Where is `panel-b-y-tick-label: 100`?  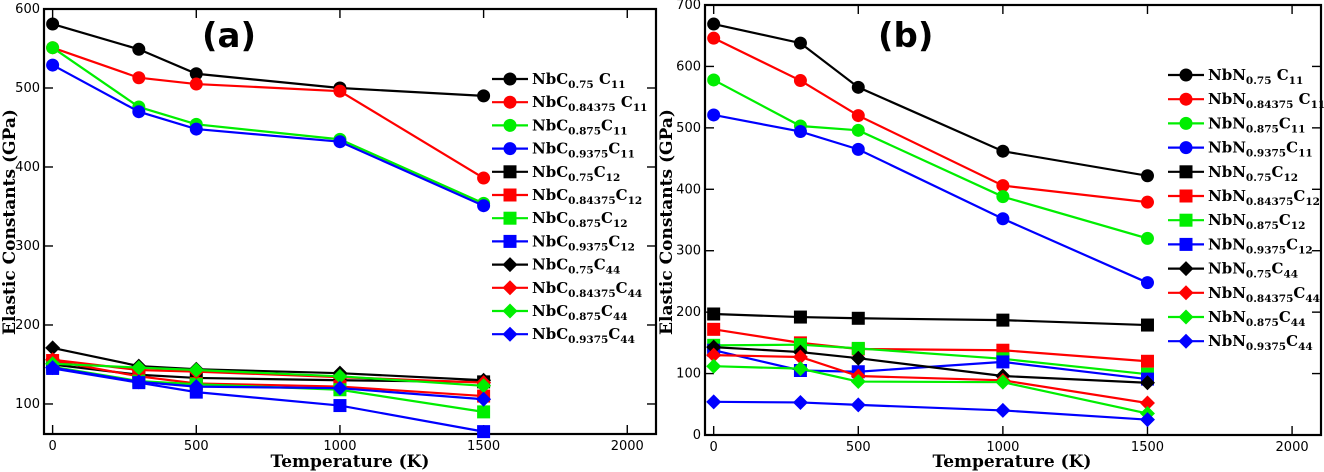 panel-b-y-tick-label: 100 is located at coordinates (688, 374).